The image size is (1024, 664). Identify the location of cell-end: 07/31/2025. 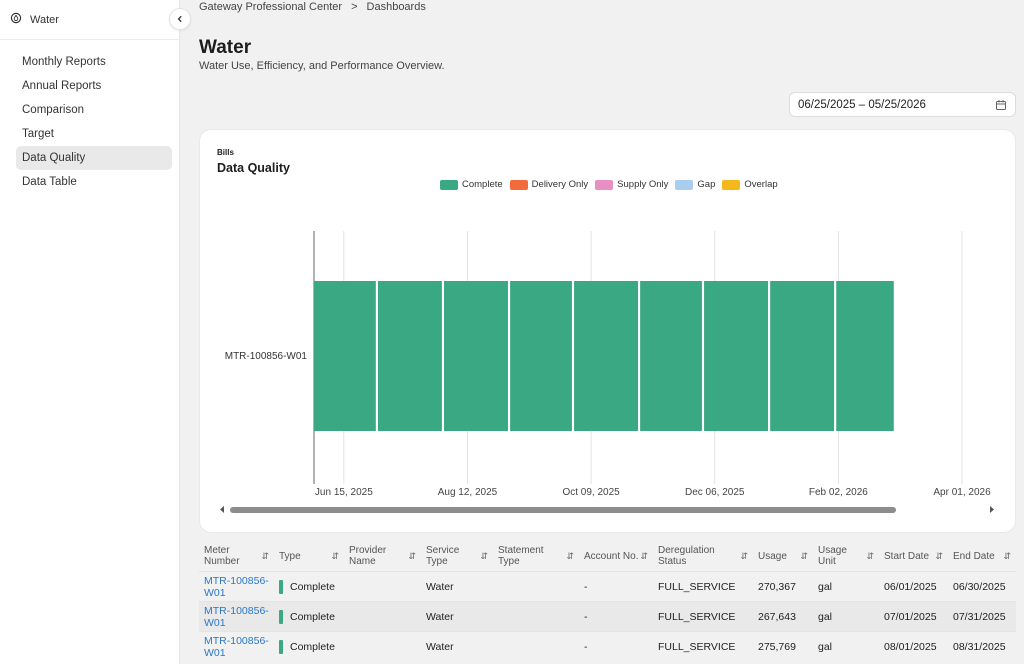
(979, 616).